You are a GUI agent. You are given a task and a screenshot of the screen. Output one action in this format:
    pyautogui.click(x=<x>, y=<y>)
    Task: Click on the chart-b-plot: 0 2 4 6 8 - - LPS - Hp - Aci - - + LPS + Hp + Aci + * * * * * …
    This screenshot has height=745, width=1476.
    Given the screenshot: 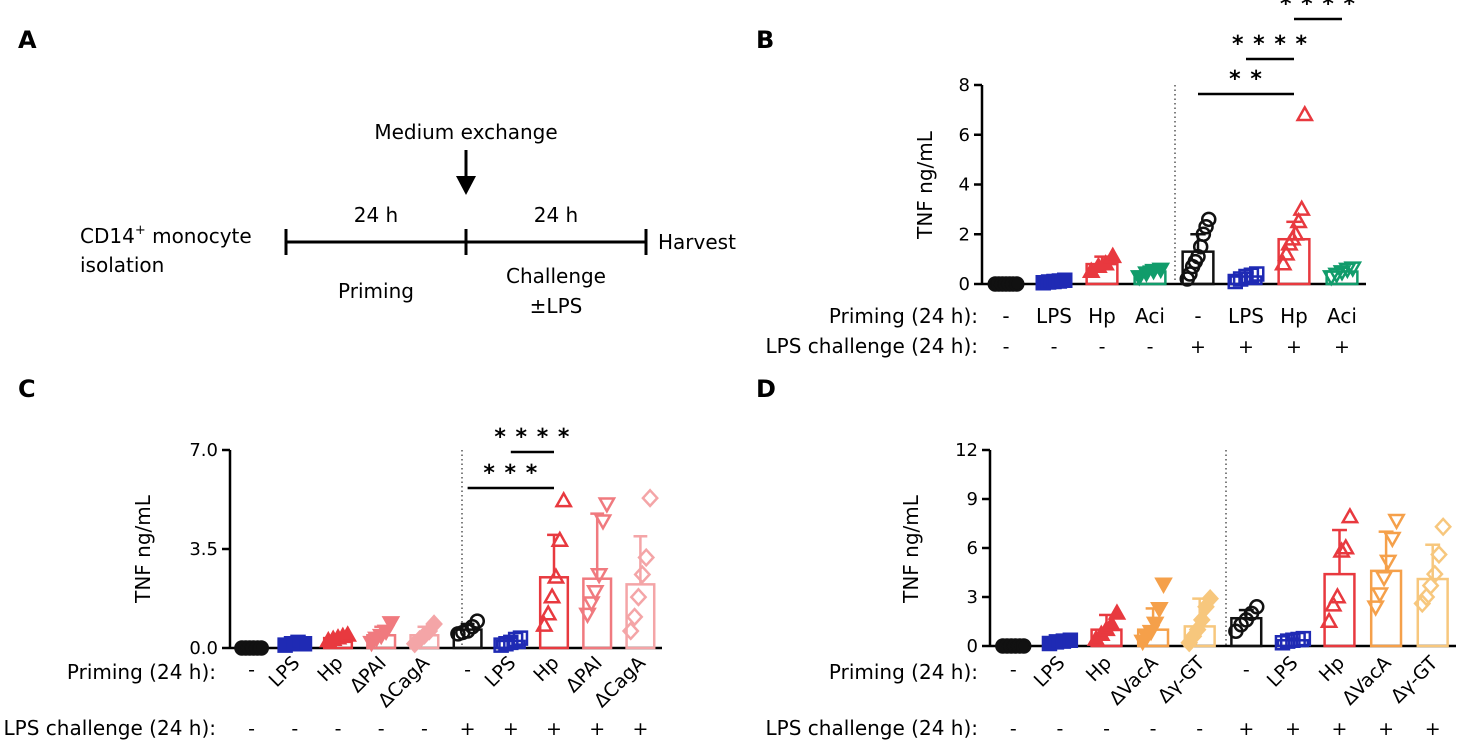 What is the action you would take?
    pyautogui.click(x=1162, y=179)
    